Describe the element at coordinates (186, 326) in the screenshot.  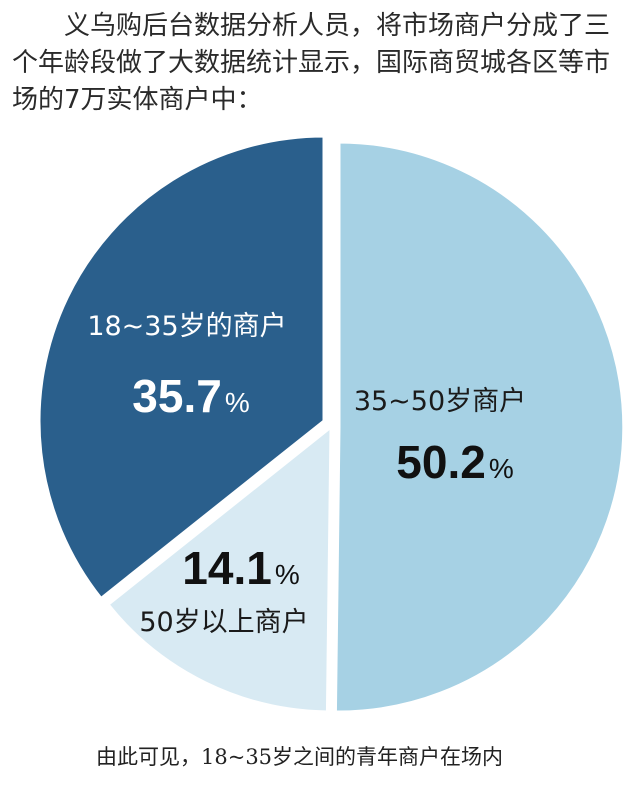
I see `slice-label-3: 18~35岁的商户` at that location.